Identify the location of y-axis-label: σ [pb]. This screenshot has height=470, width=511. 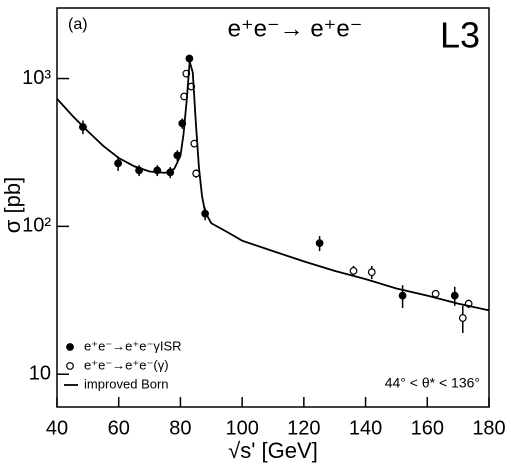
(12, 205).